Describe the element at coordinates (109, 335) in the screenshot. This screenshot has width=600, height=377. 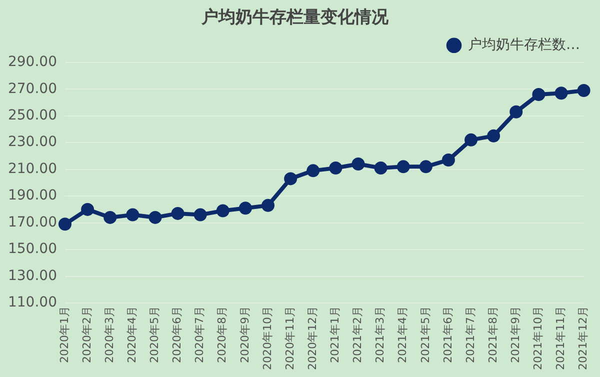
I see `x-tick-label: 2020年3月` at that location.